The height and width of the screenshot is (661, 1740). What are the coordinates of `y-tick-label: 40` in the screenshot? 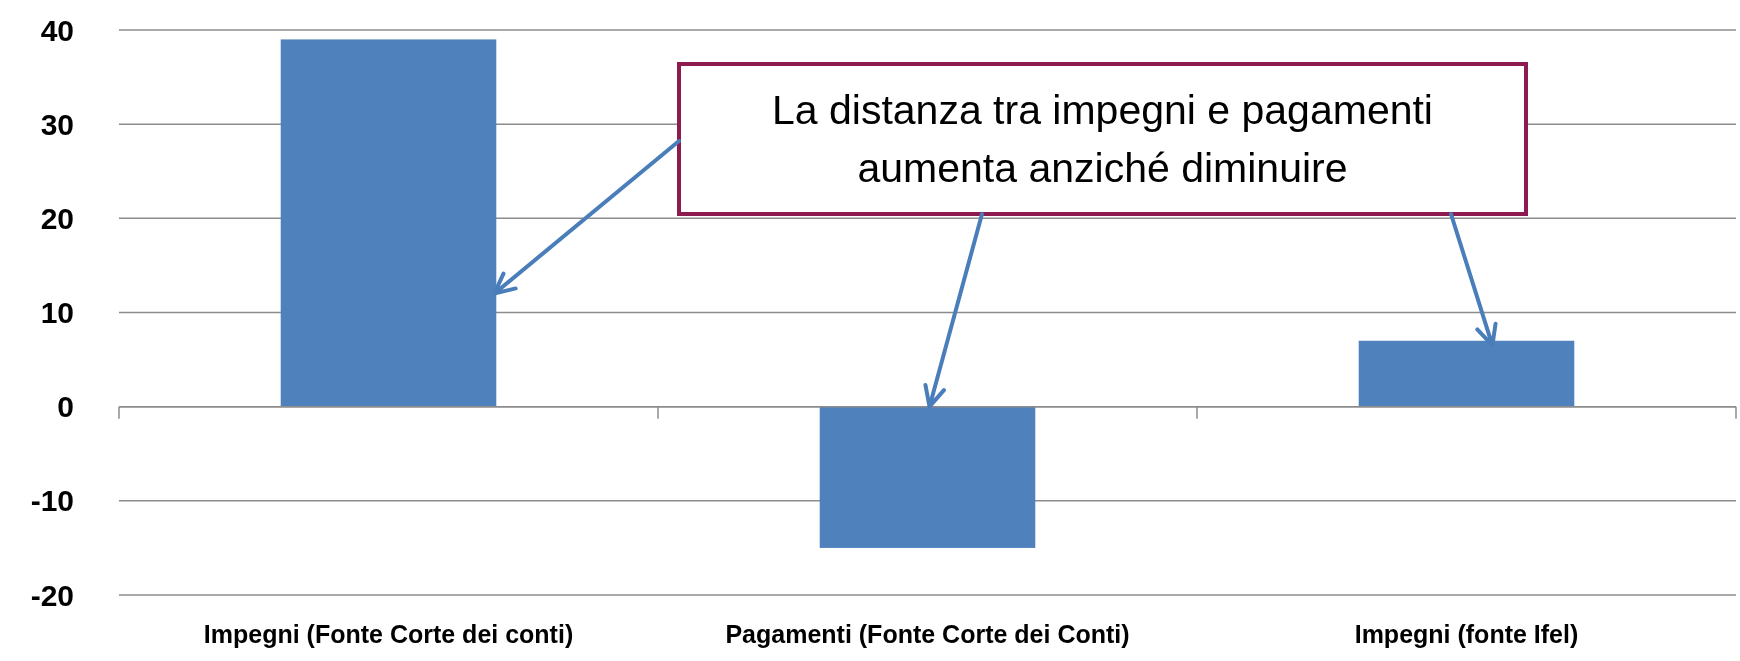 It's located at (57, 30).